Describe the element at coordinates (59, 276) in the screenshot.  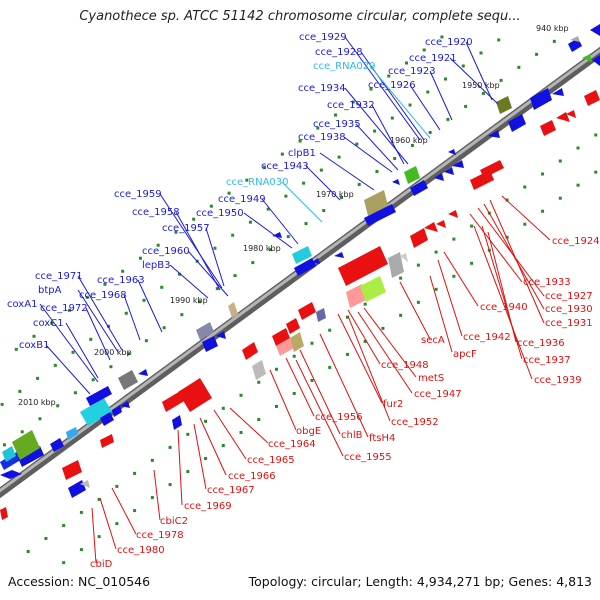
I see `gene-label: cce_1971` at that location.